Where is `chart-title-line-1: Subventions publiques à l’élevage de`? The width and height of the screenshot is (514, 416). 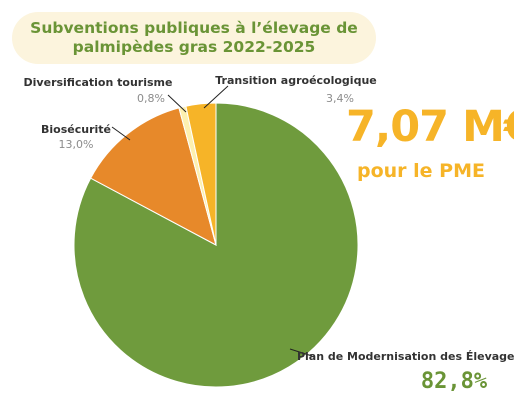 chart-title-line-1: Subventions publiques à l’élevage de is located at coordinates (194, 28).